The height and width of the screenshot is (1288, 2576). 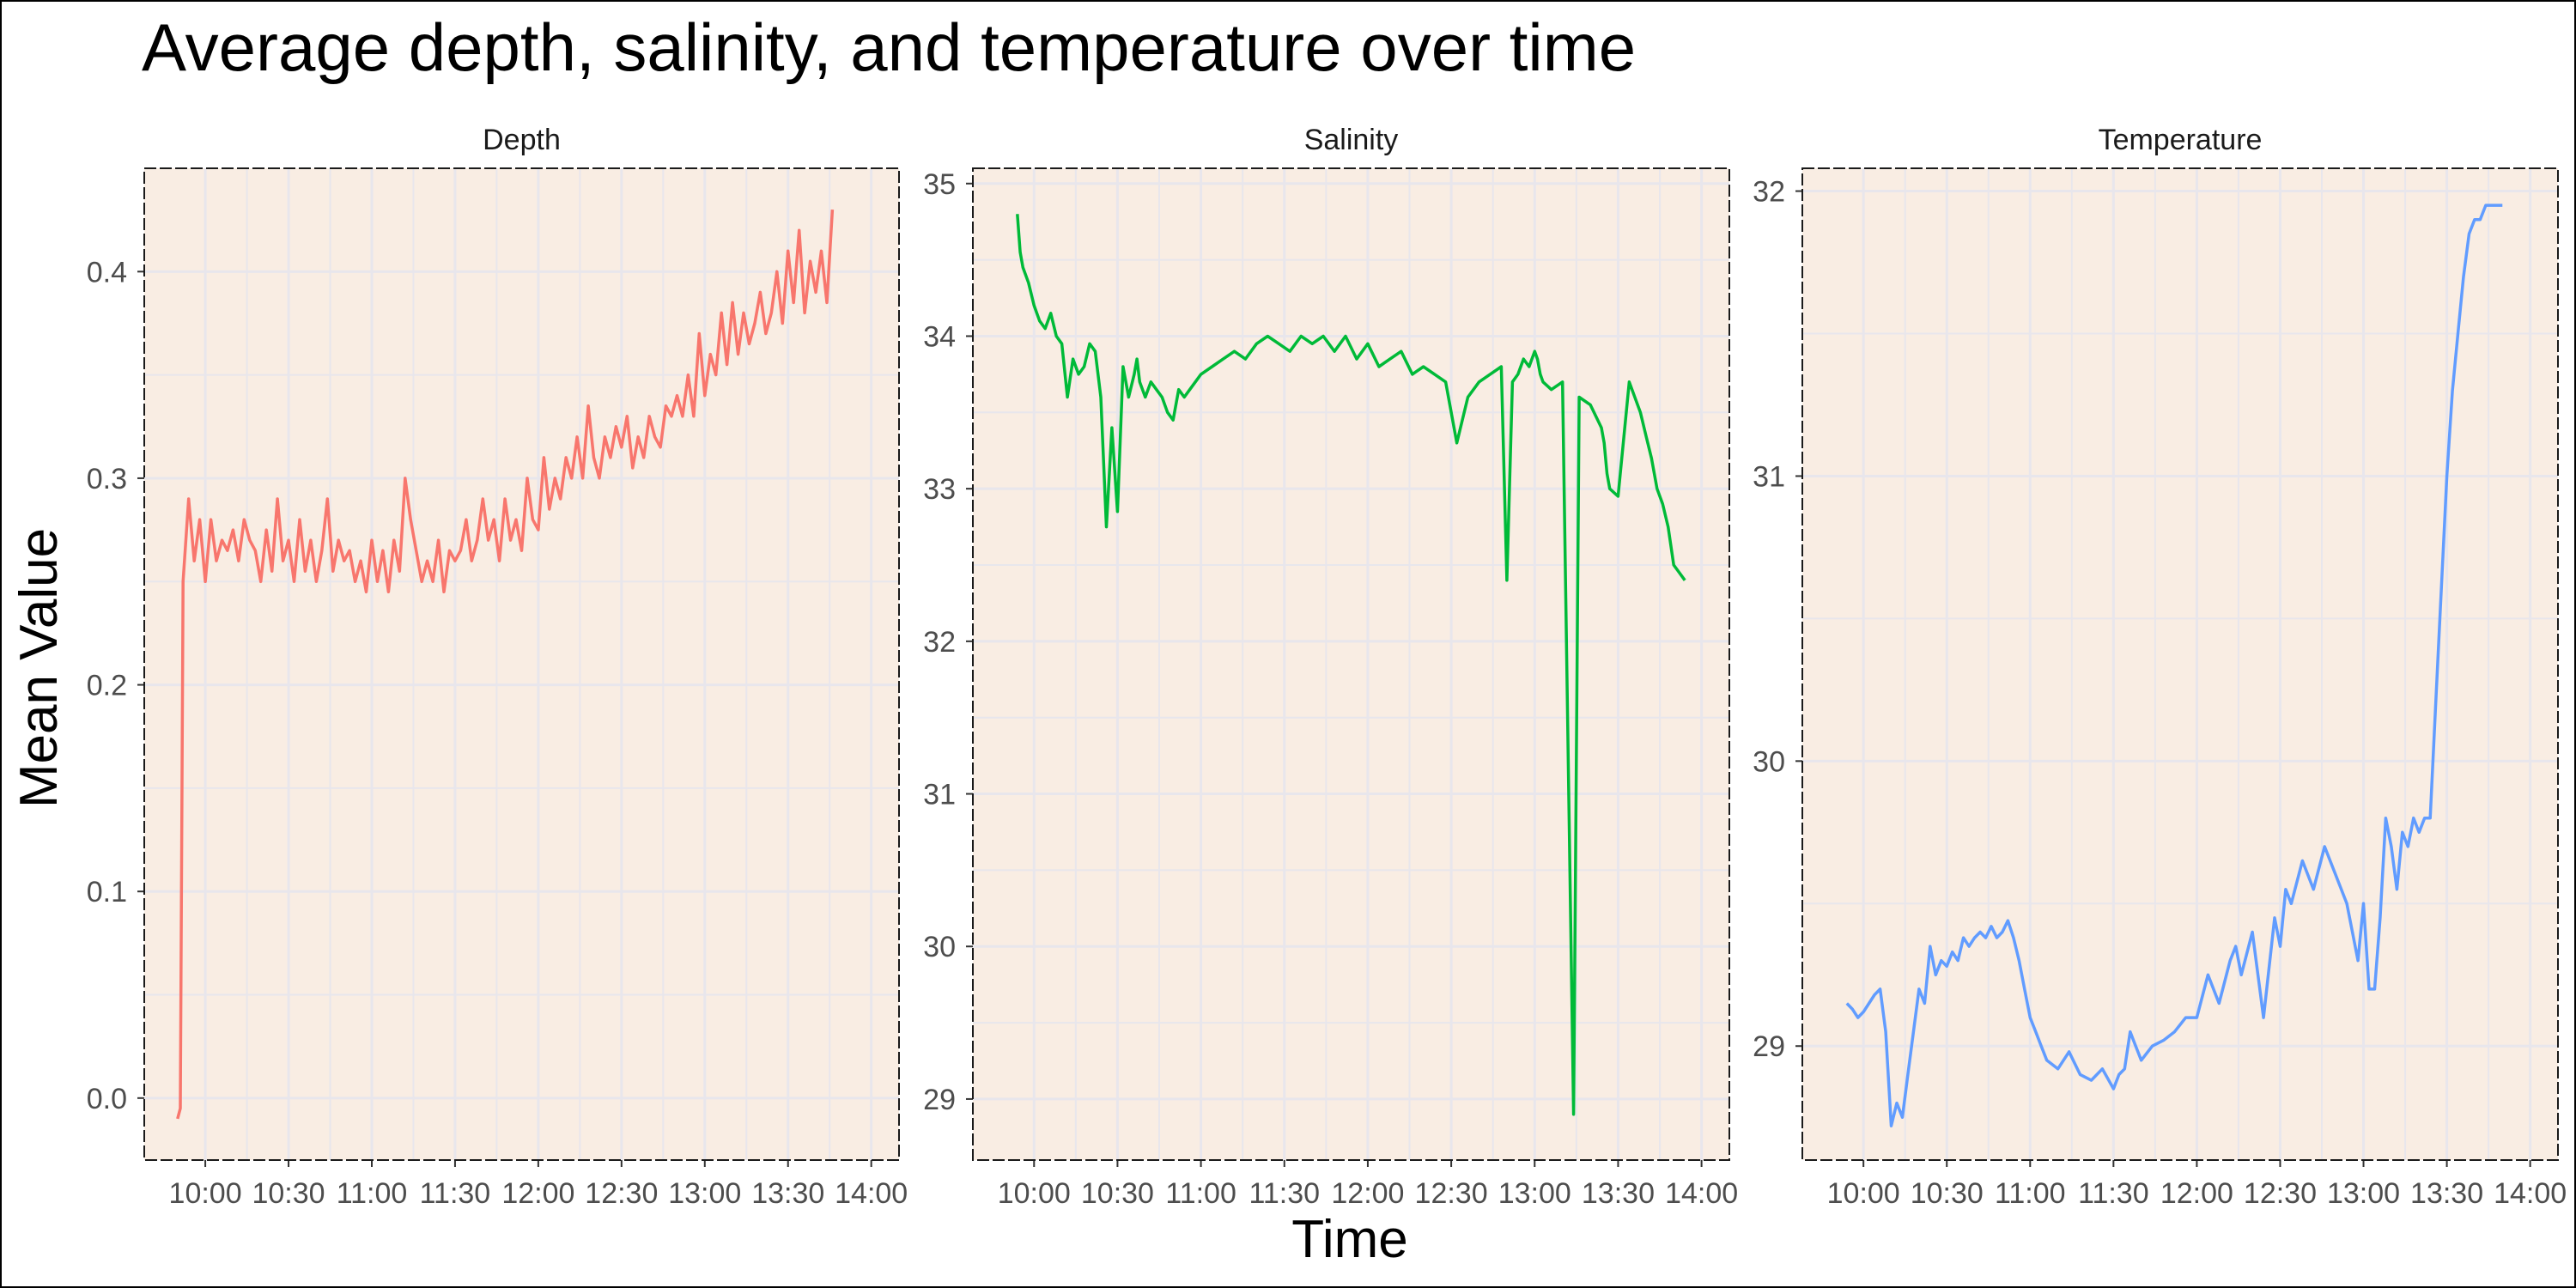 What do you see at coordinates (621, 1193) in the screenshot?
I see `depth-x-tick-label: 12:30` at bounding box center [621, 1193].